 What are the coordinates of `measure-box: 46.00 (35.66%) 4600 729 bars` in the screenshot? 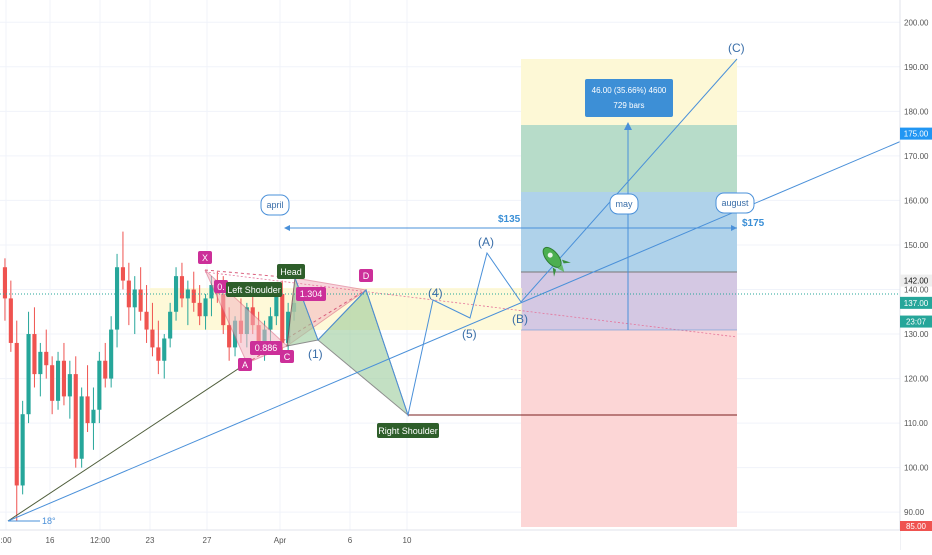 It's located at (629, 98).